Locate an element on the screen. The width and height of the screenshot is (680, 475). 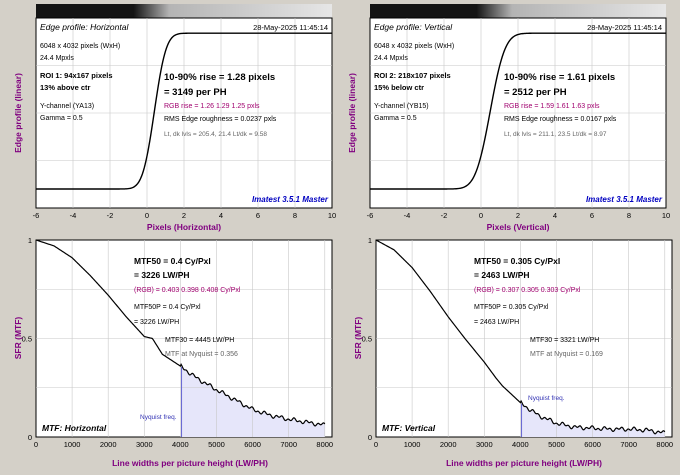
mtf50p-text: MTF50P = 0.4 Cy/Pxl is located at coordinates (167, 307).